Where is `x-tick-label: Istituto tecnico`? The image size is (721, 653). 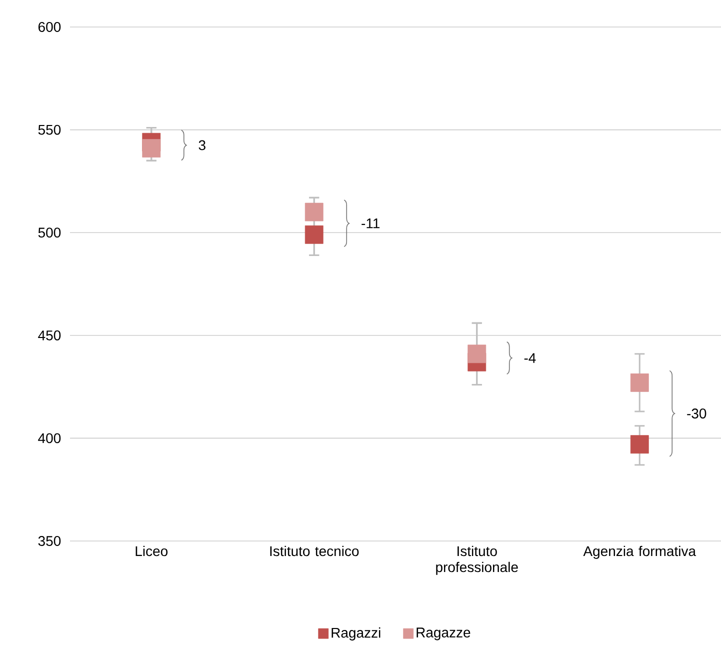 x-tick-label: Istituto tecnico is located at coordinates (314, 551).